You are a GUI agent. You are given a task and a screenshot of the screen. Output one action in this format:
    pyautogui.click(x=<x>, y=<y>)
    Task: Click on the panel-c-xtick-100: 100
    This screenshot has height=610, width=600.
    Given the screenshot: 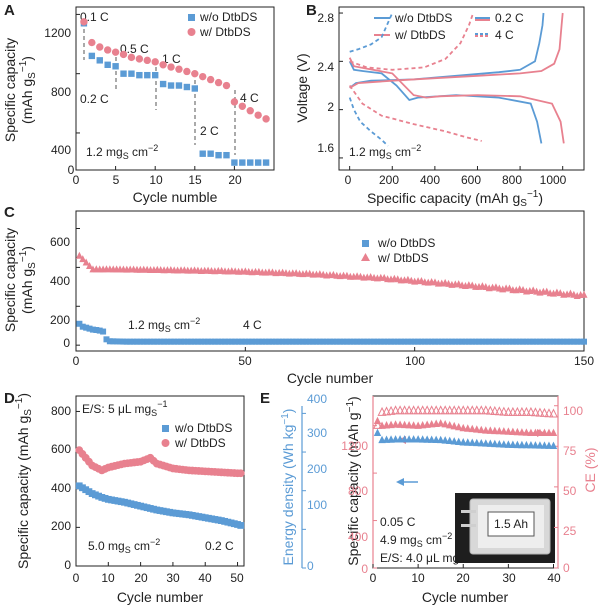 What is the action you would take?
    pyautogui.click(x=415, y=361)
    